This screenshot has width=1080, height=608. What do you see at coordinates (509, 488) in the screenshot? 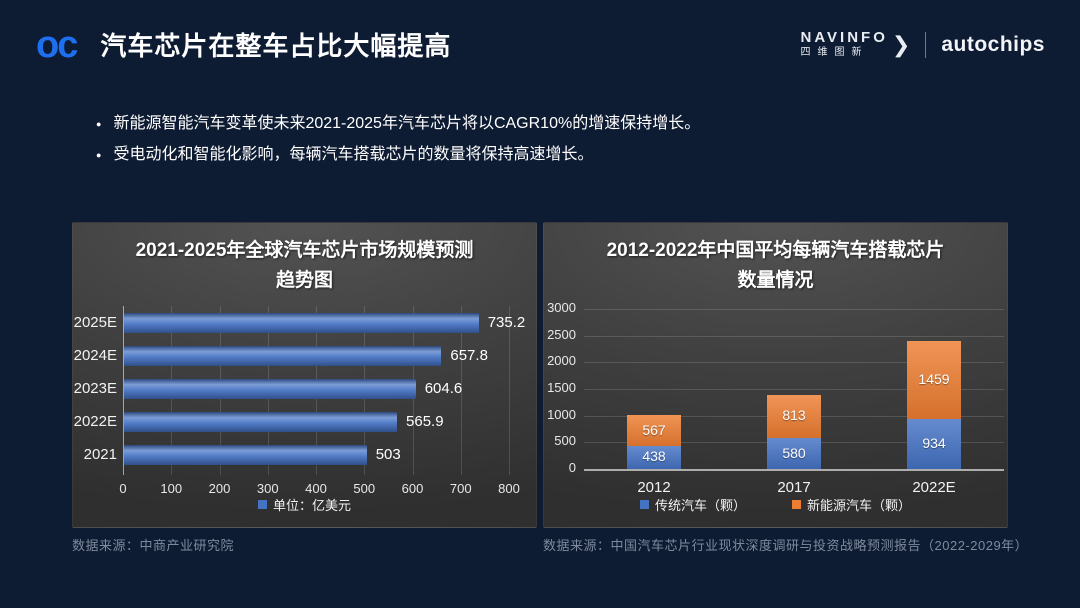
I see `x-tick-label: 800` at bounding box center [509, 488].